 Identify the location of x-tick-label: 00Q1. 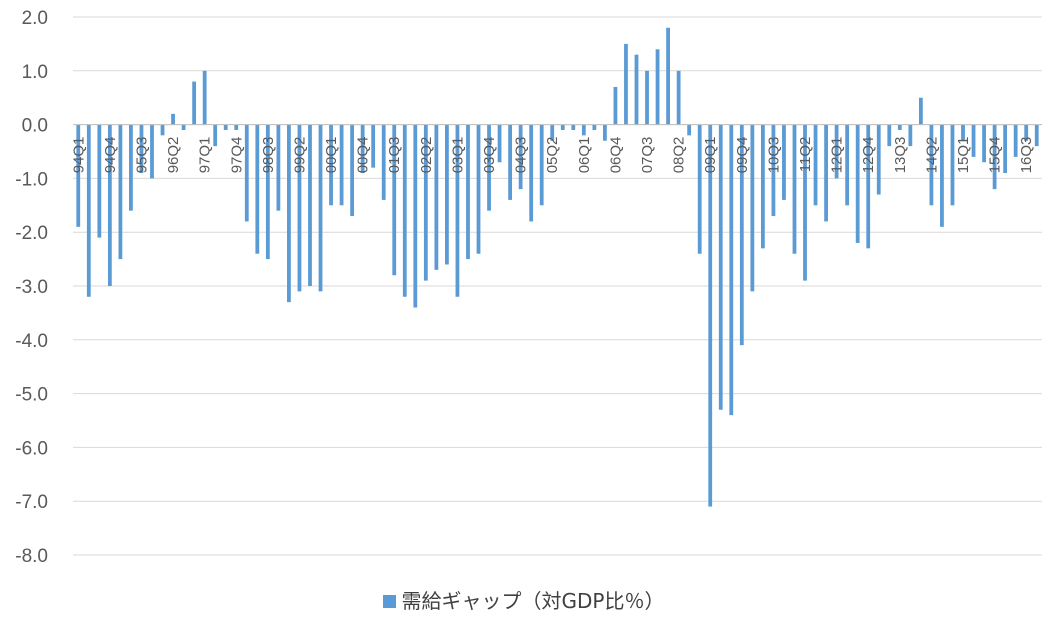
(331, 155).